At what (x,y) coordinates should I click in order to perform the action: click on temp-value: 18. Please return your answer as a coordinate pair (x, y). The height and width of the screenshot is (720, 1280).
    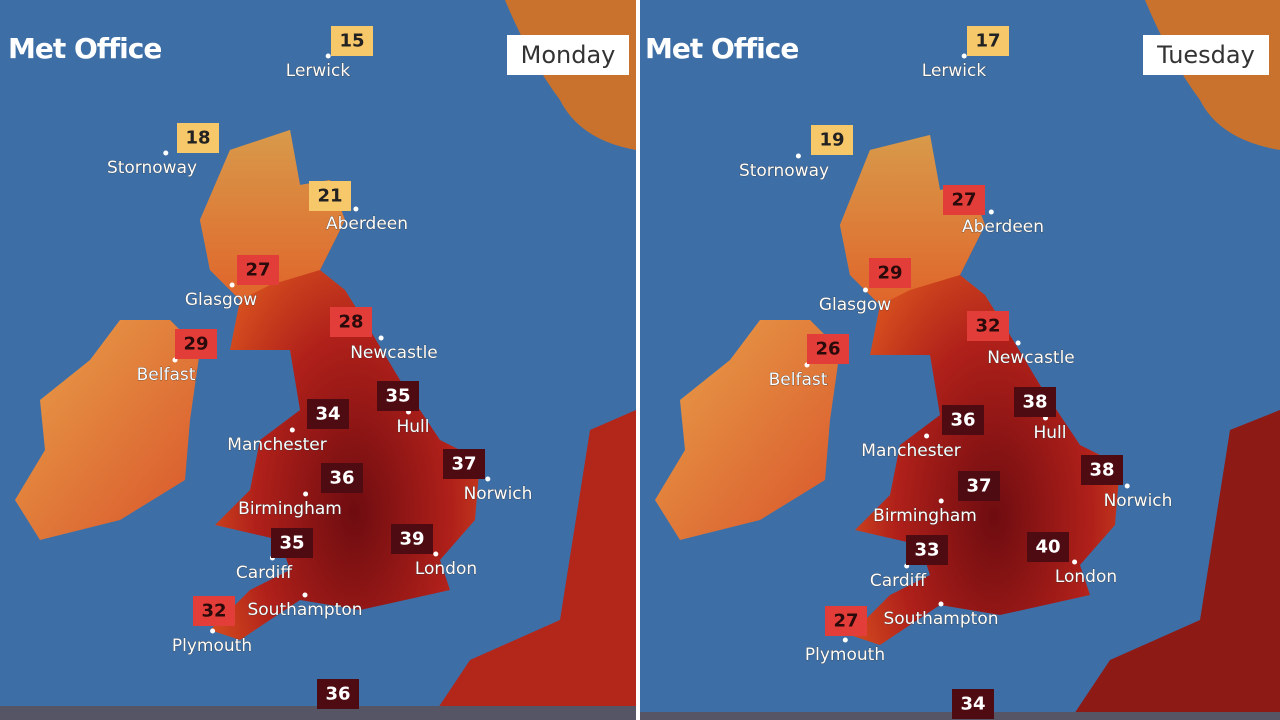
    Looking at the image, I should click on (197, 138).